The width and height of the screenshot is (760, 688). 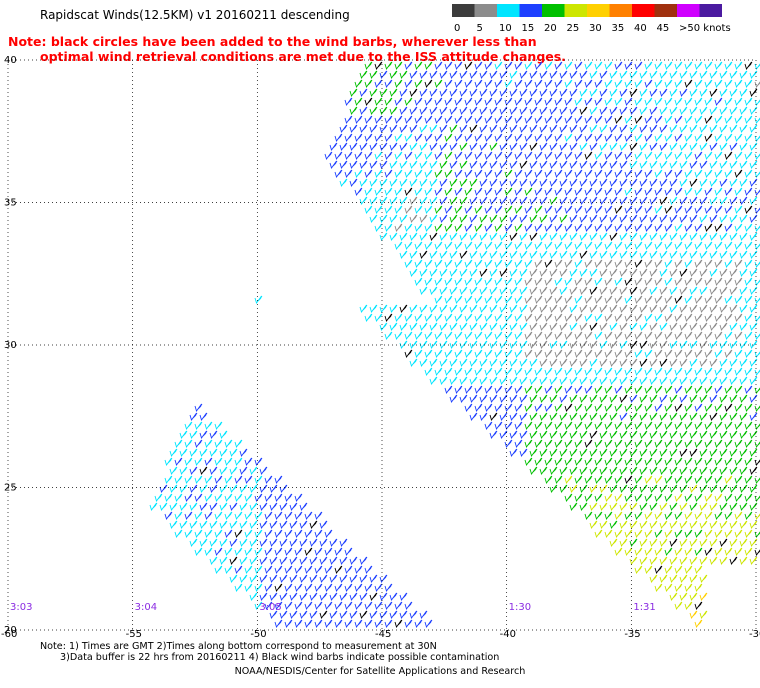 What do you see at coordinates (705, 28) in the screenshot?
I see `legend-label: >50 knots` at bounding box center [705, 28].